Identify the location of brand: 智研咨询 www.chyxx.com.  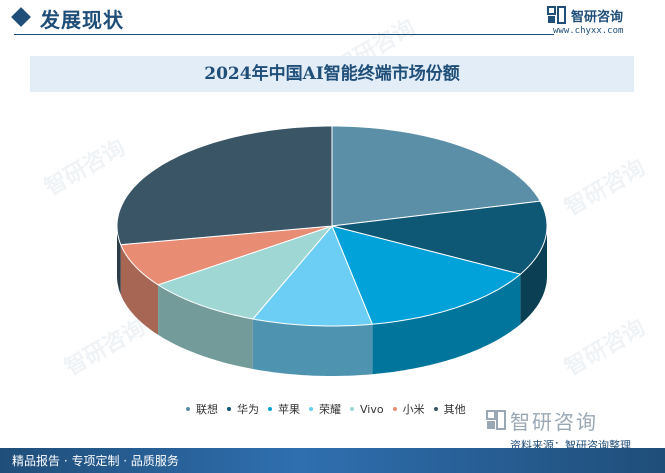
(597, 22).